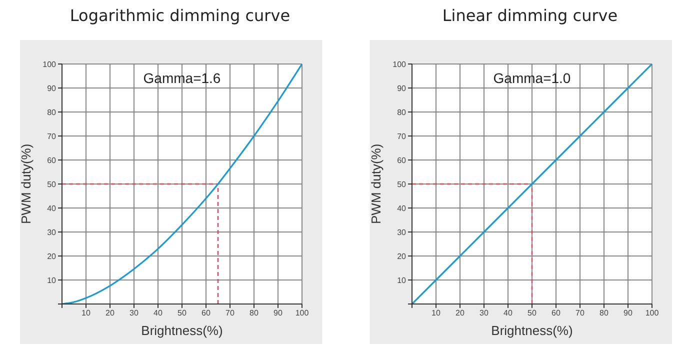 The height and width of the screenshot is (349, 689). What do you see at coordinates (530, 15) in the screenshot?
I see `chart-title: Linear dimming curve` at bounding box center [530, 15].